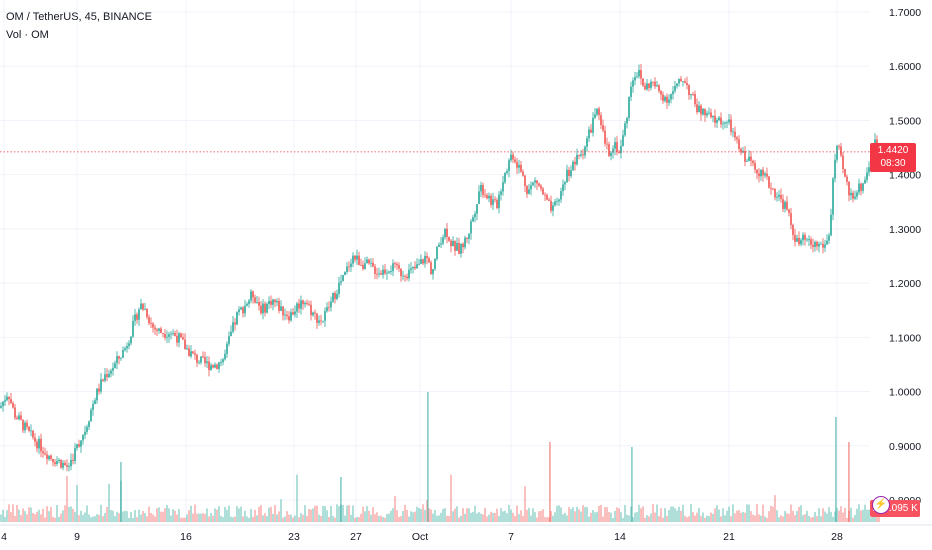 The height and width of the screenshot is (550, 932). I want to click on symbol-legend: OM / TetherUS, 45, BINANCE, so click(79, 17).